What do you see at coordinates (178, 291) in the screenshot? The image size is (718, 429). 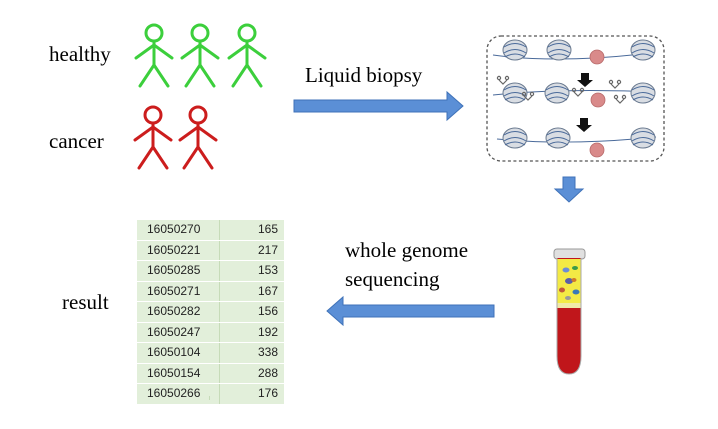 I see `table-cell-id: 16050271` at bounding box center [178, 291].